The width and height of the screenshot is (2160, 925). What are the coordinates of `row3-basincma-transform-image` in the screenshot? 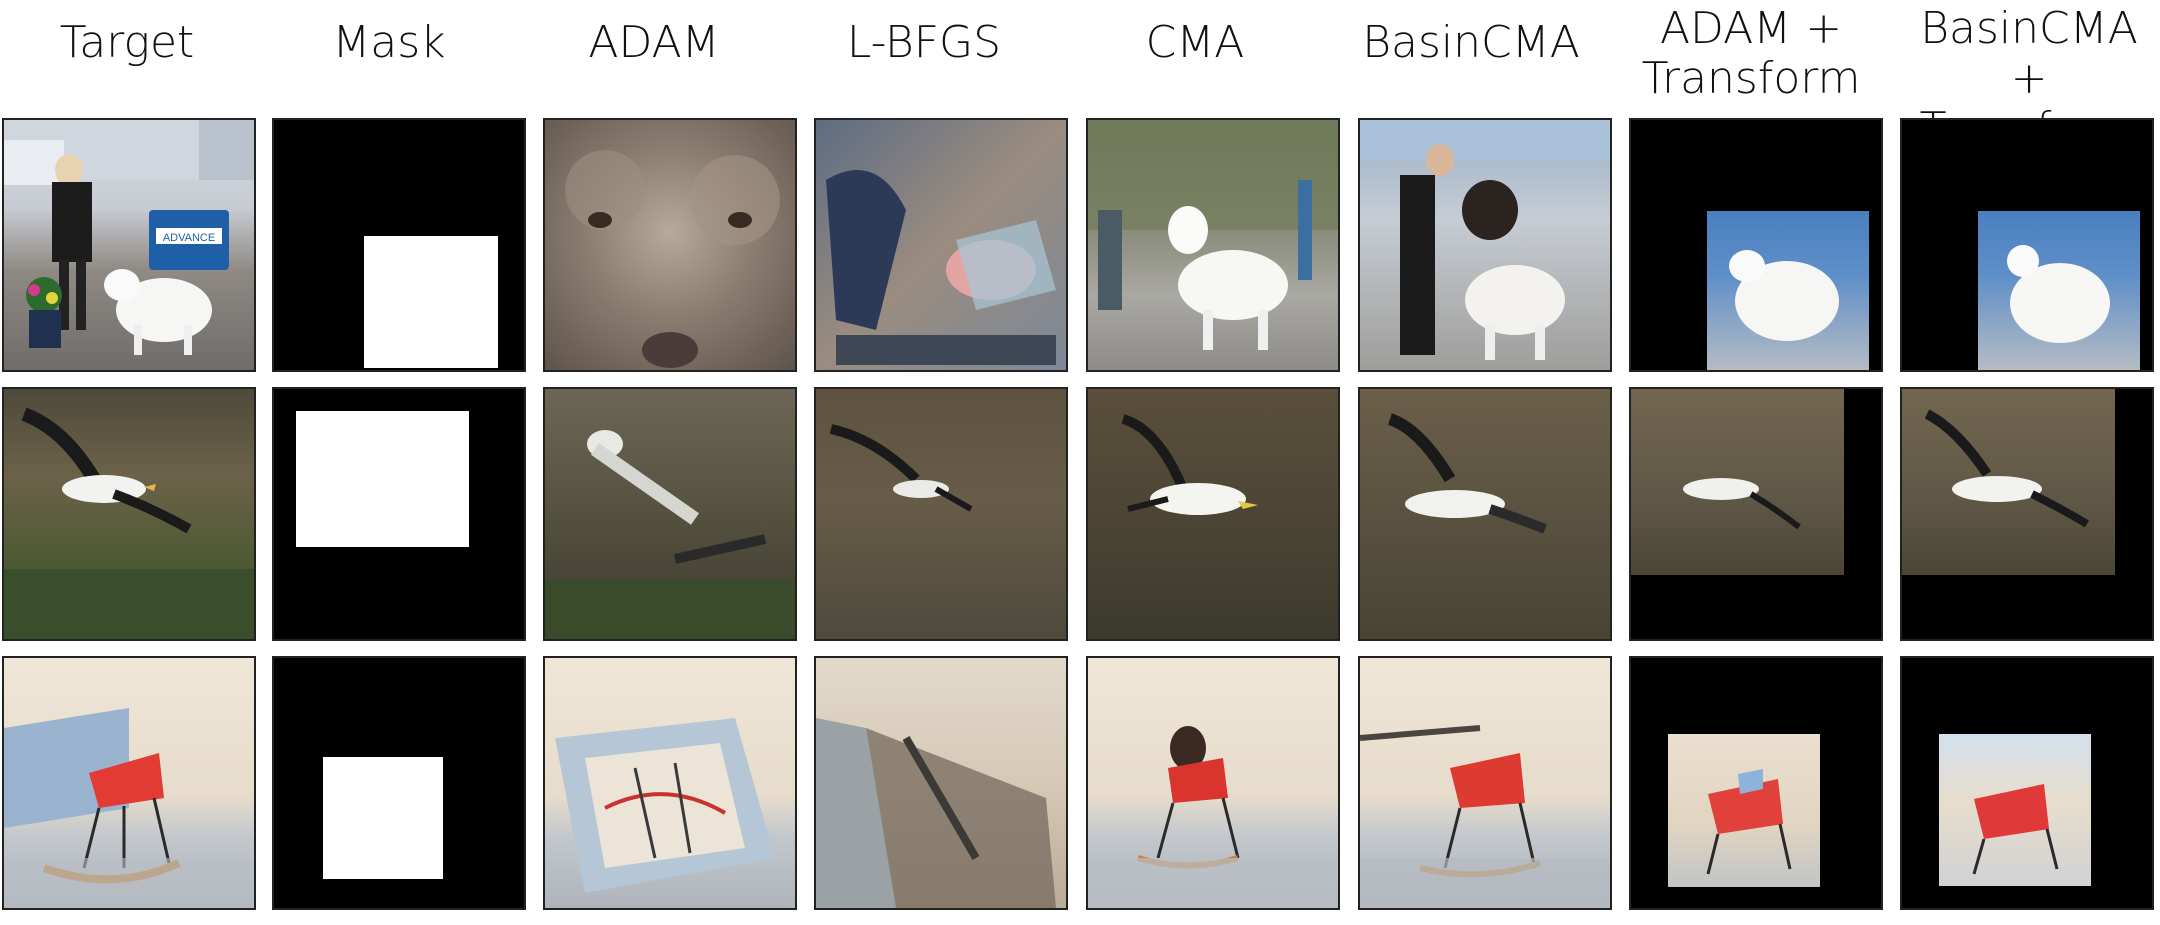 It's located at (2027, 783).